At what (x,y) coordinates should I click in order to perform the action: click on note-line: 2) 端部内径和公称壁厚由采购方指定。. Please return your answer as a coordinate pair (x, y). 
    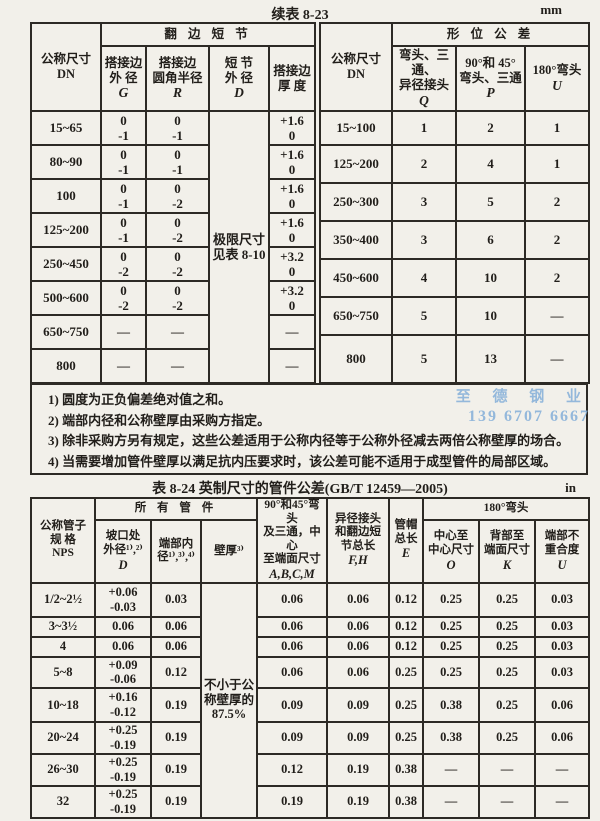
    Looking at the image, I should click on (159, 420).